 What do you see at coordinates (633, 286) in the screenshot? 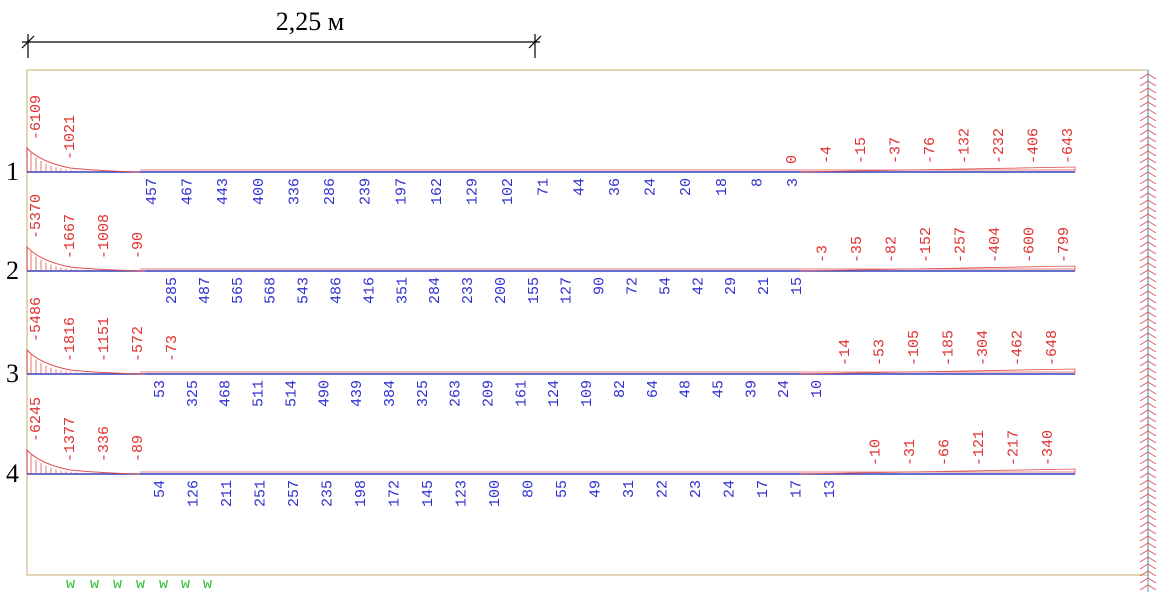
I see `value-label: 72` at bounding box center [633, 286].